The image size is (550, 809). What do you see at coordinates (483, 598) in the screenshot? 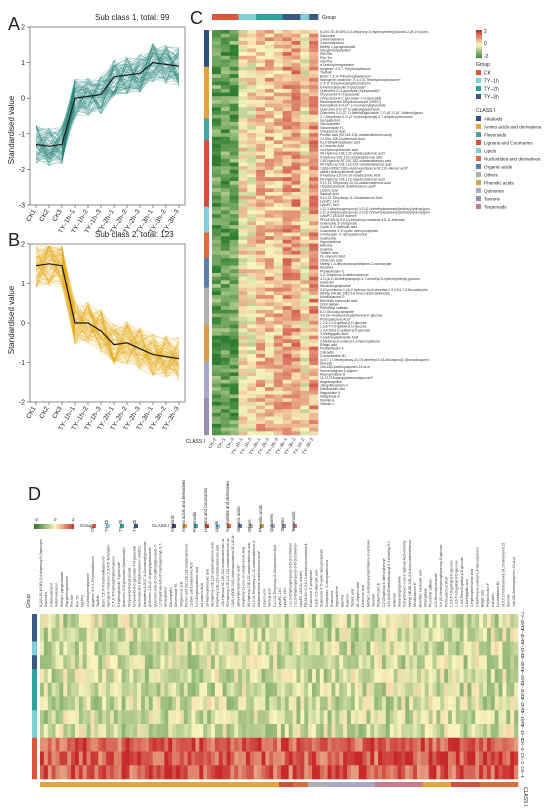
I see `column-label: Ellagic acid` at bounding box center [483, 598].